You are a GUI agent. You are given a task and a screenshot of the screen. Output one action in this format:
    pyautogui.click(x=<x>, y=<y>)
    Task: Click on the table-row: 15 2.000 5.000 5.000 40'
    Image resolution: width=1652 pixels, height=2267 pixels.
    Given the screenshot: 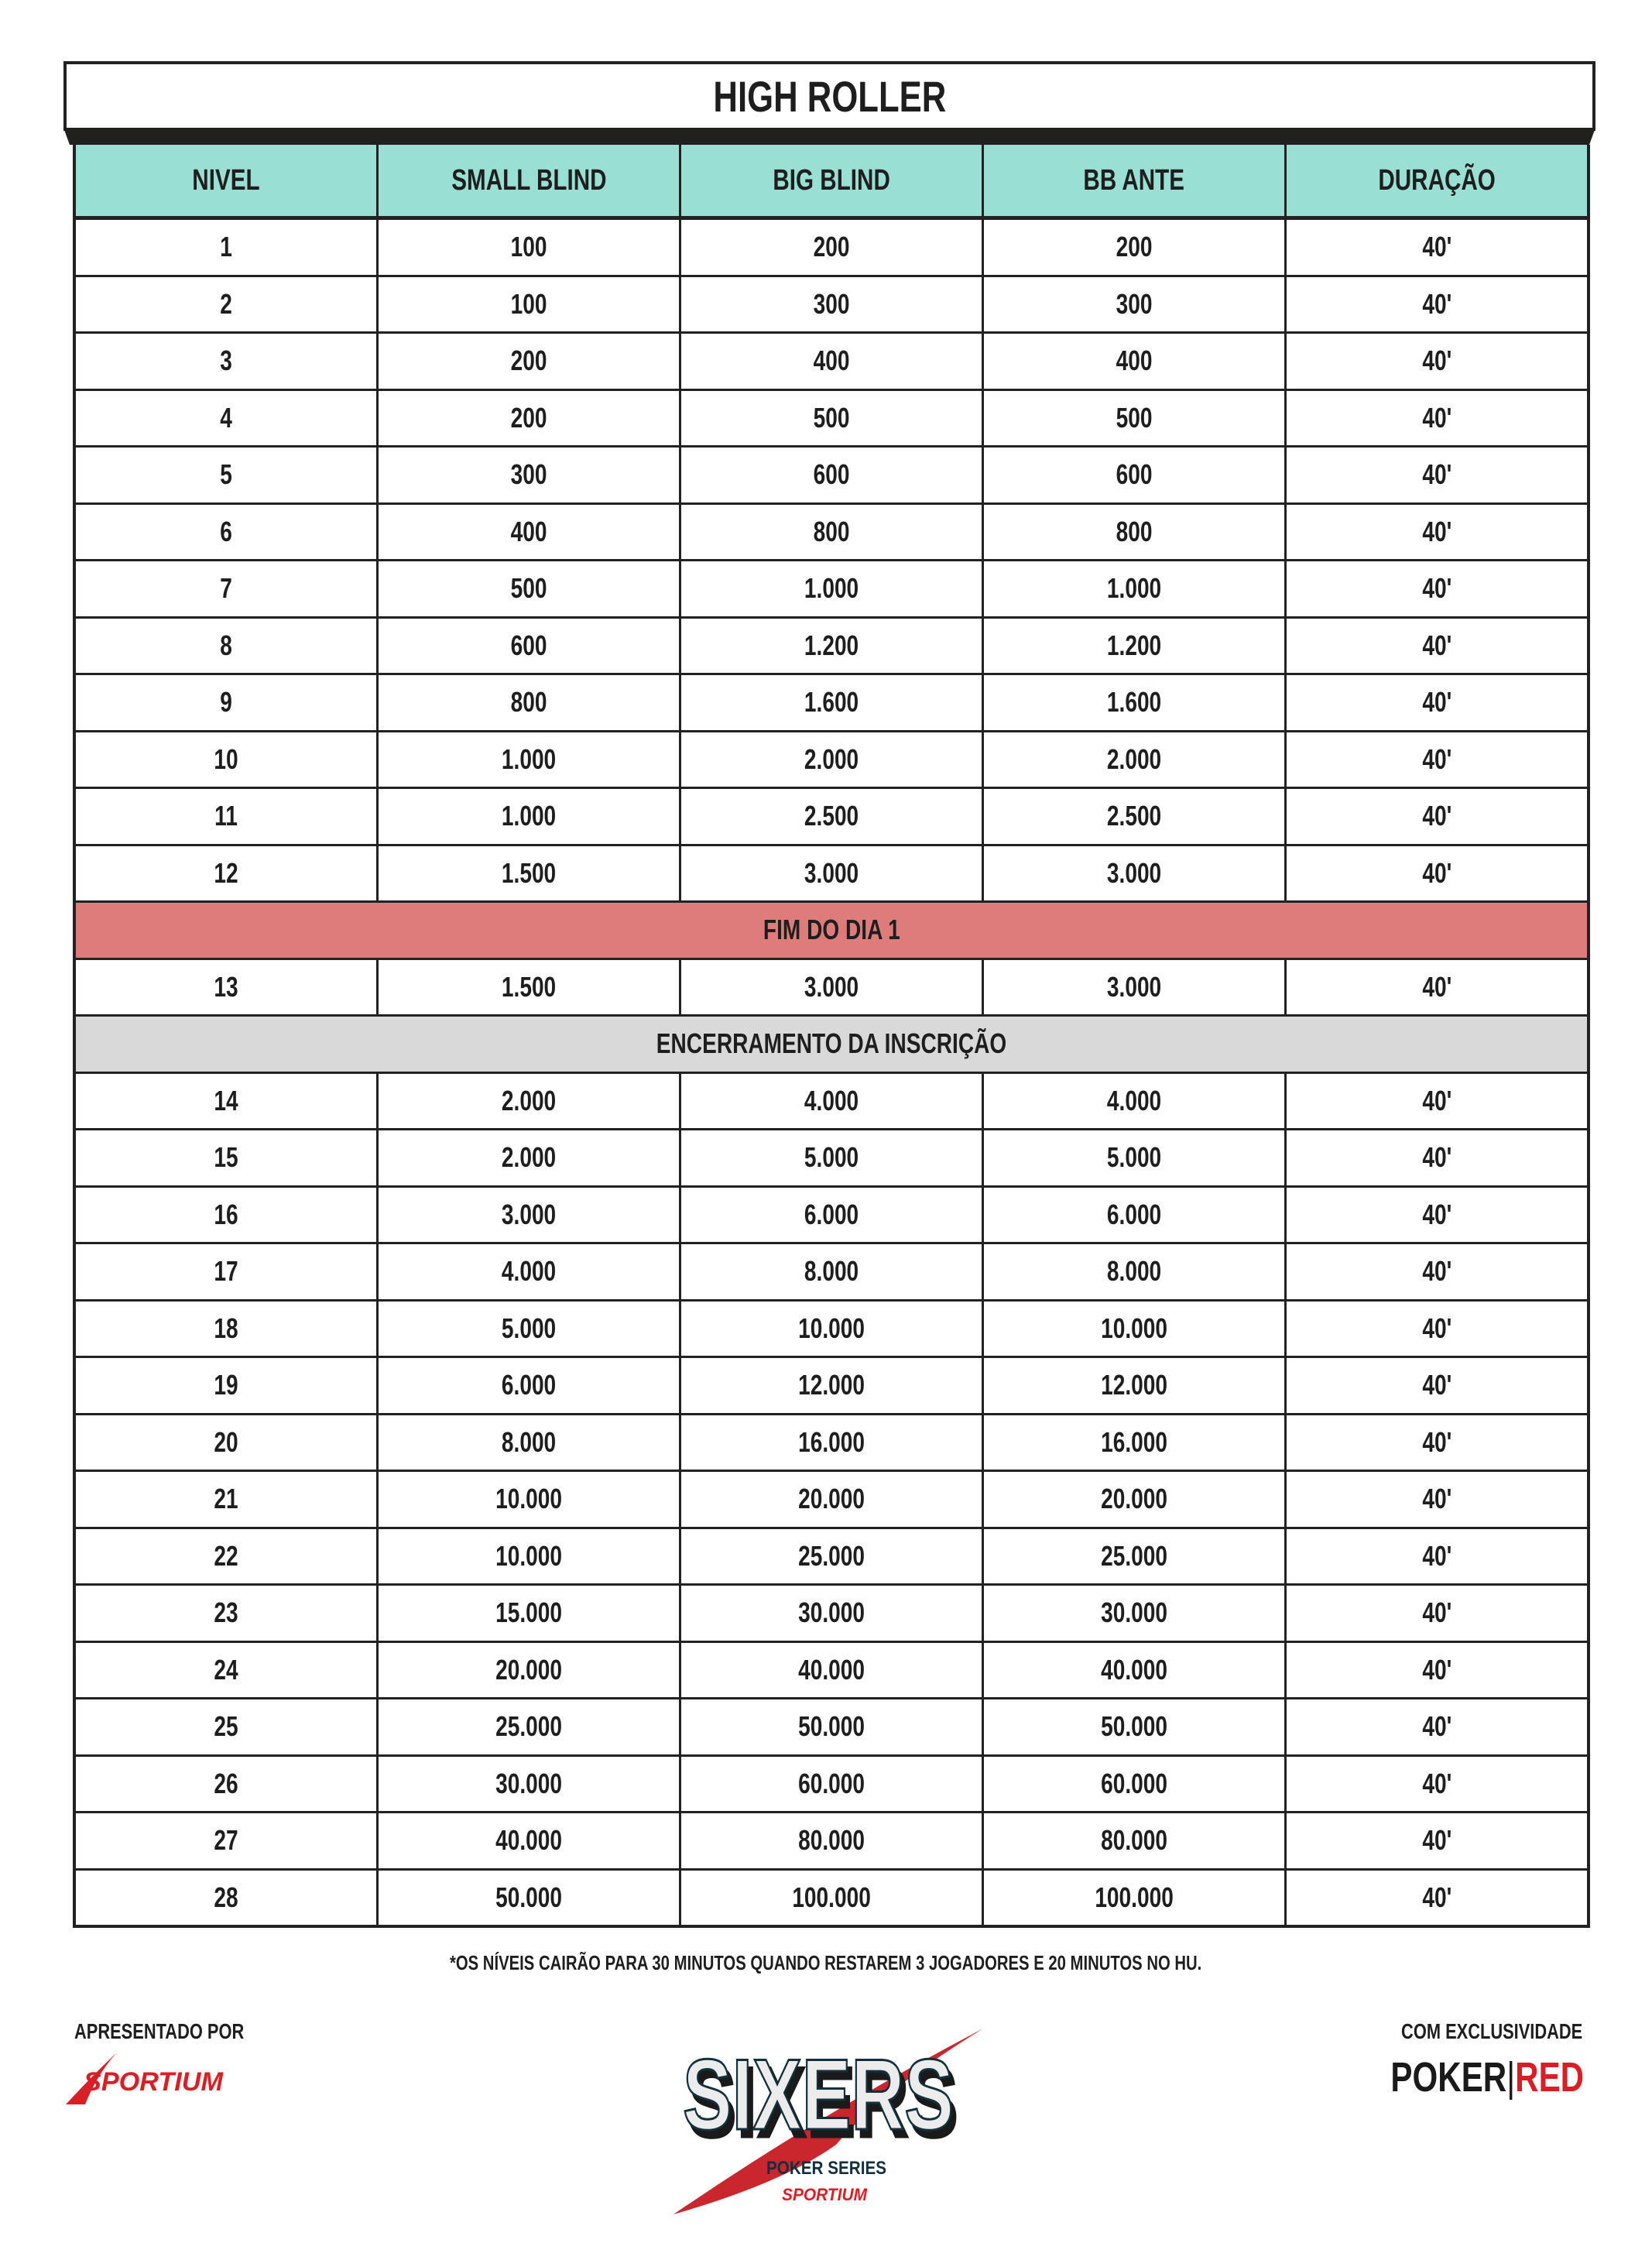 What is the action you would take?
    pyautogui.click(x=832, y=1156)
    